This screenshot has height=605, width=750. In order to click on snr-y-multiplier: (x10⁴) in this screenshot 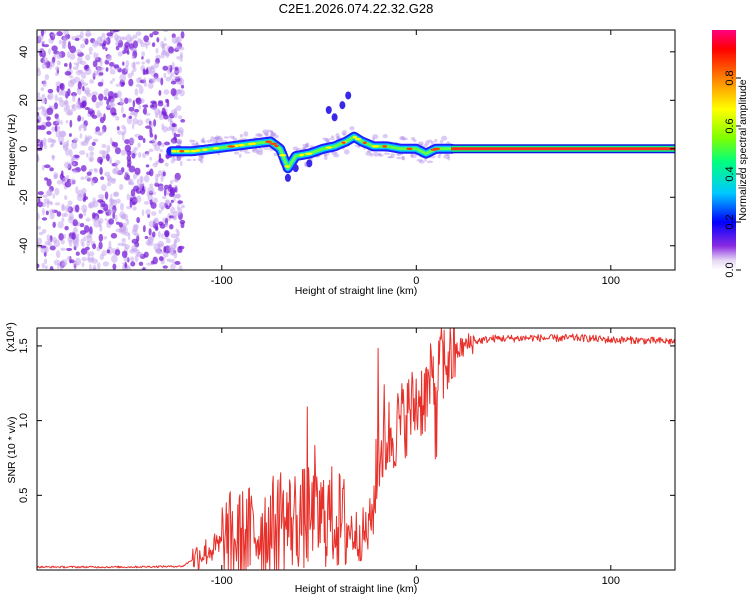, I will do `click(11, 337)`.